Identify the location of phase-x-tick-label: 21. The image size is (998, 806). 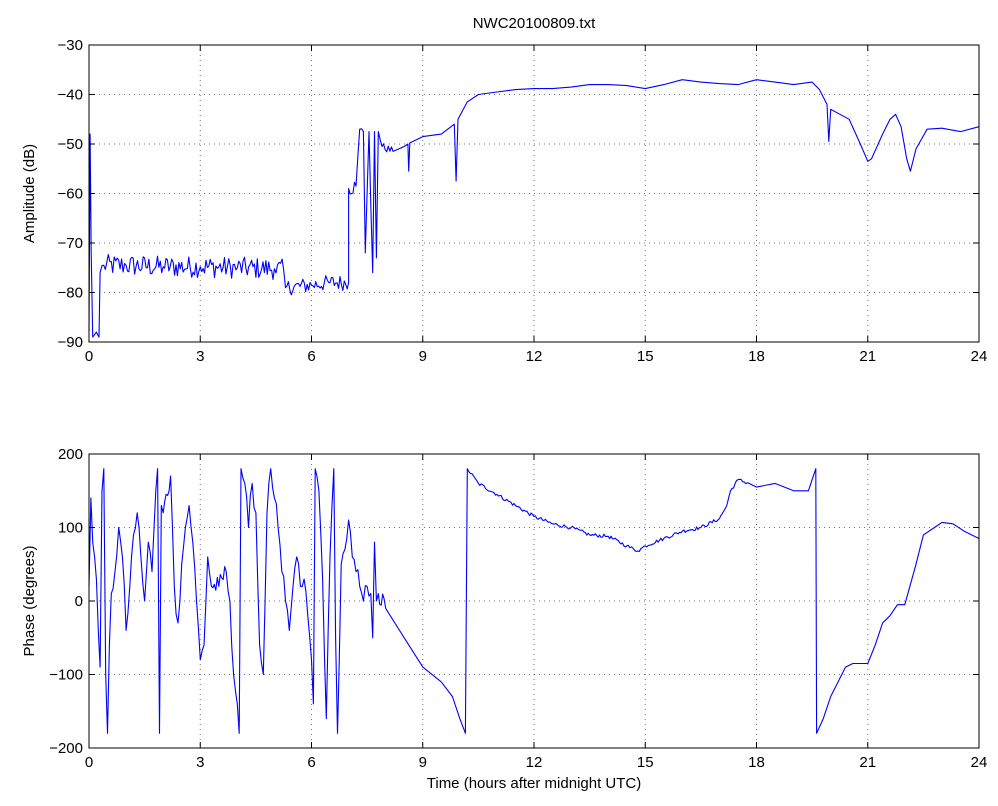
(867, 762).